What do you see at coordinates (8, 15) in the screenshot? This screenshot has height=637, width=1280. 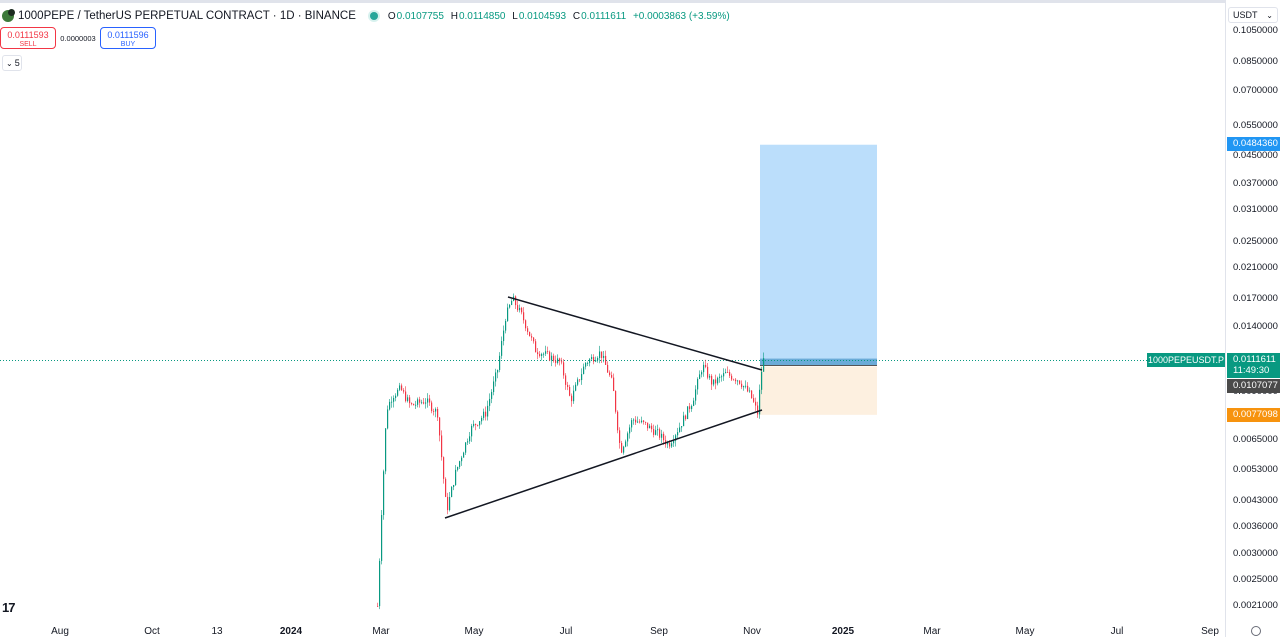 I see `pepe-symbol-icon` at bounding box center [8, 15].